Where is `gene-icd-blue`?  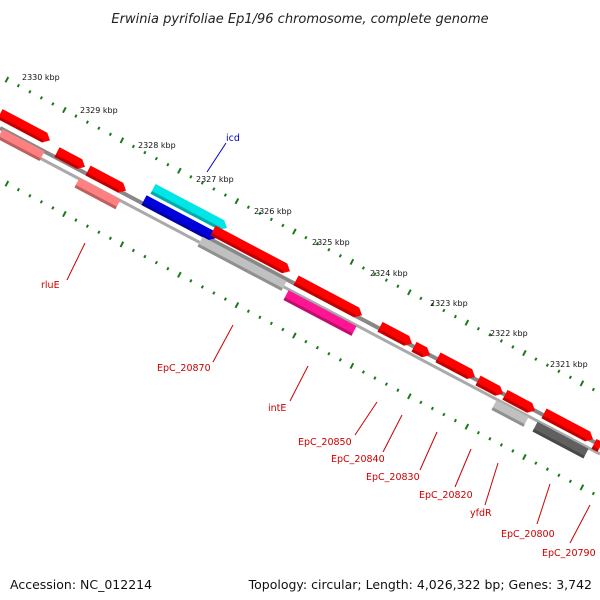
gene-icd-blue is located at coordinates (179, 219).